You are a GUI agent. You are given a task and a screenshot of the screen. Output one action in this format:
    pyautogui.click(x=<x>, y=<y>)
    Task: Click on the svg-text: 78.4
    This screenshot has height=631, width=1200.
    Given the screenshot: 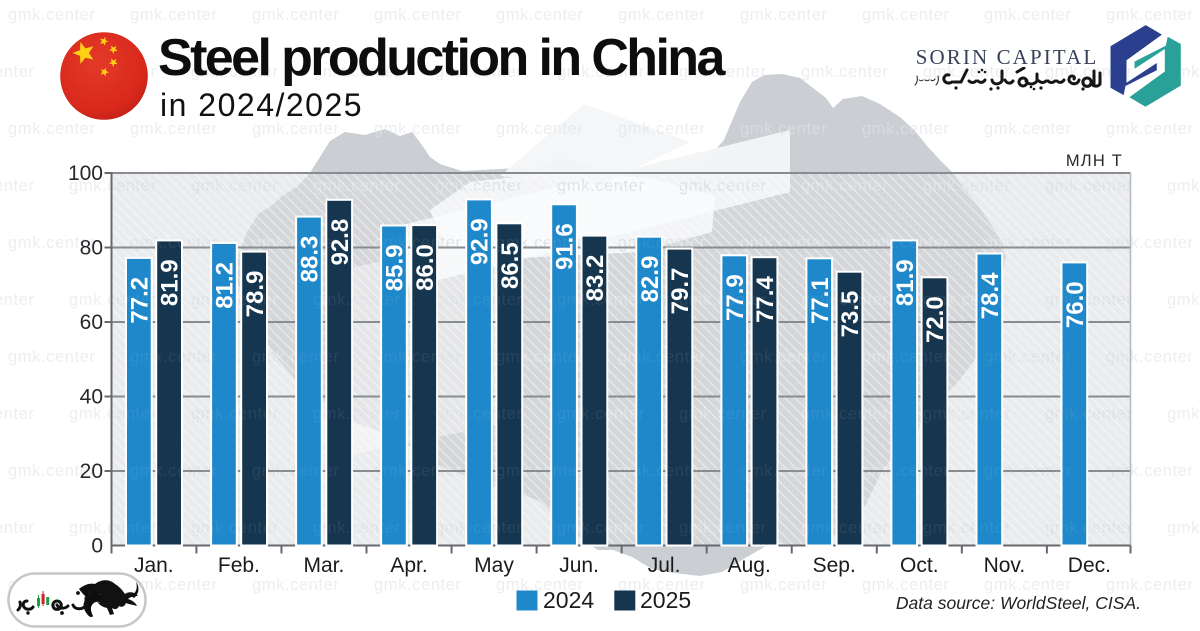 What is the action you would take?
    pyautogui.click(x=990, y=295)
    